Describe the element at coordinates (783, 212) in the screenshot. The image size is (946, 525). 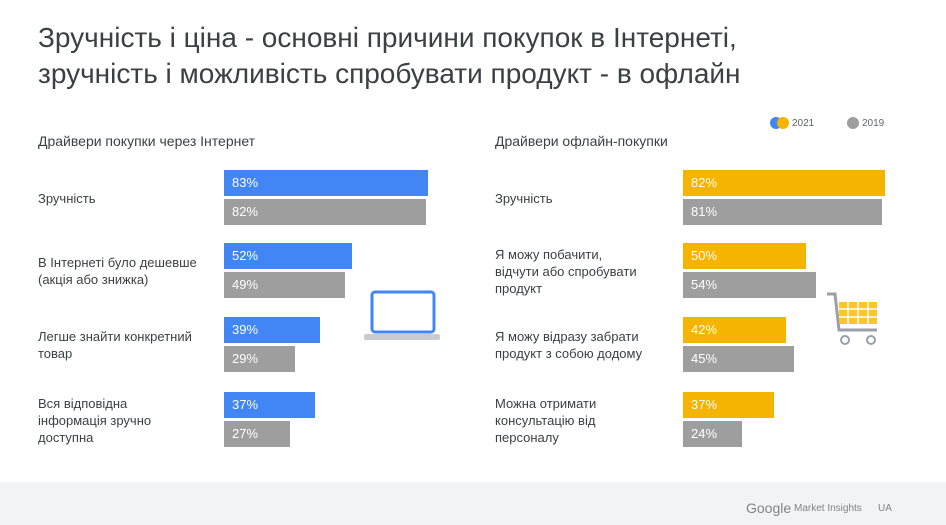
I see `bar: 81%` at that location.